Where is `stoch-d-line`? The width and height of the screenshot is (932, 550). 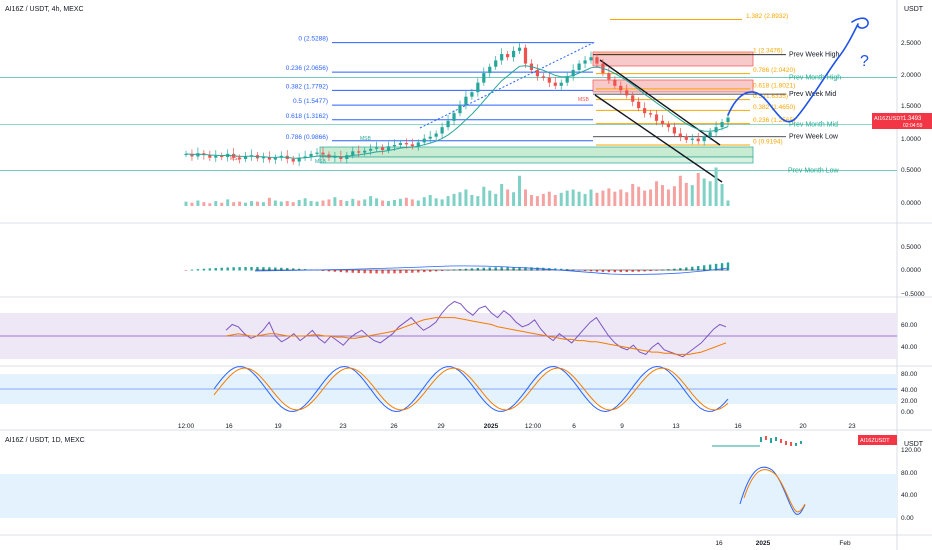
stoch-d-line is located at coordinates (471, 389).